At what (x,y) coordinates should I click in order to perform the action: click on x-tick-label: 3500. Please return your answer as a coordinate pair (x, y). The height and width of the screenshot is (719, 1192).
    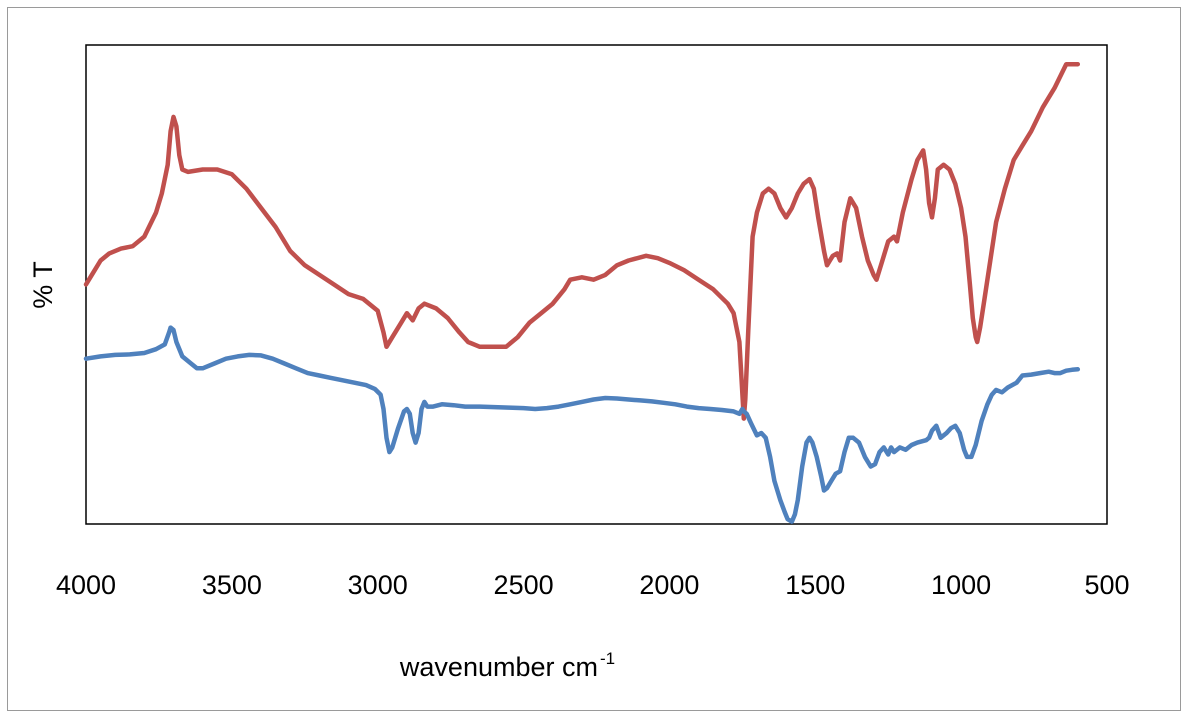
    Looking at the image, I should click on (232, 585).